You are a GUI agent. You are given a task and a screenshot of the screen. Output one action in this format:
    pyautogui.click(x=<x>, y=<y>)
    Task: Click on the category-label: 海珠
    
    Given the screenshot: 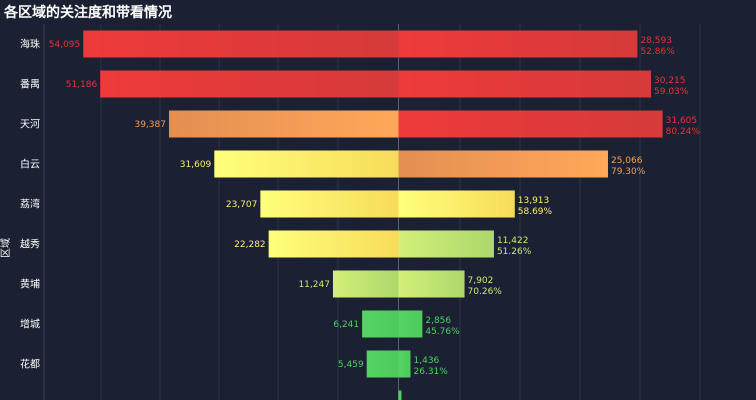 What is the action you would take?
    pyautogui.click(x=30, y=44)
    